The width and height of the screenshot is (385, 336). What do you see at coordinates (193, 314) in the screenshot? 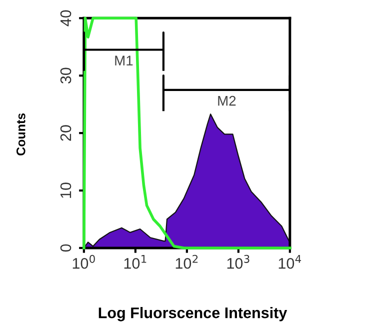
I see `x-axis-title: Log Fluorscence Intensity` at bounding box center [193, 314].